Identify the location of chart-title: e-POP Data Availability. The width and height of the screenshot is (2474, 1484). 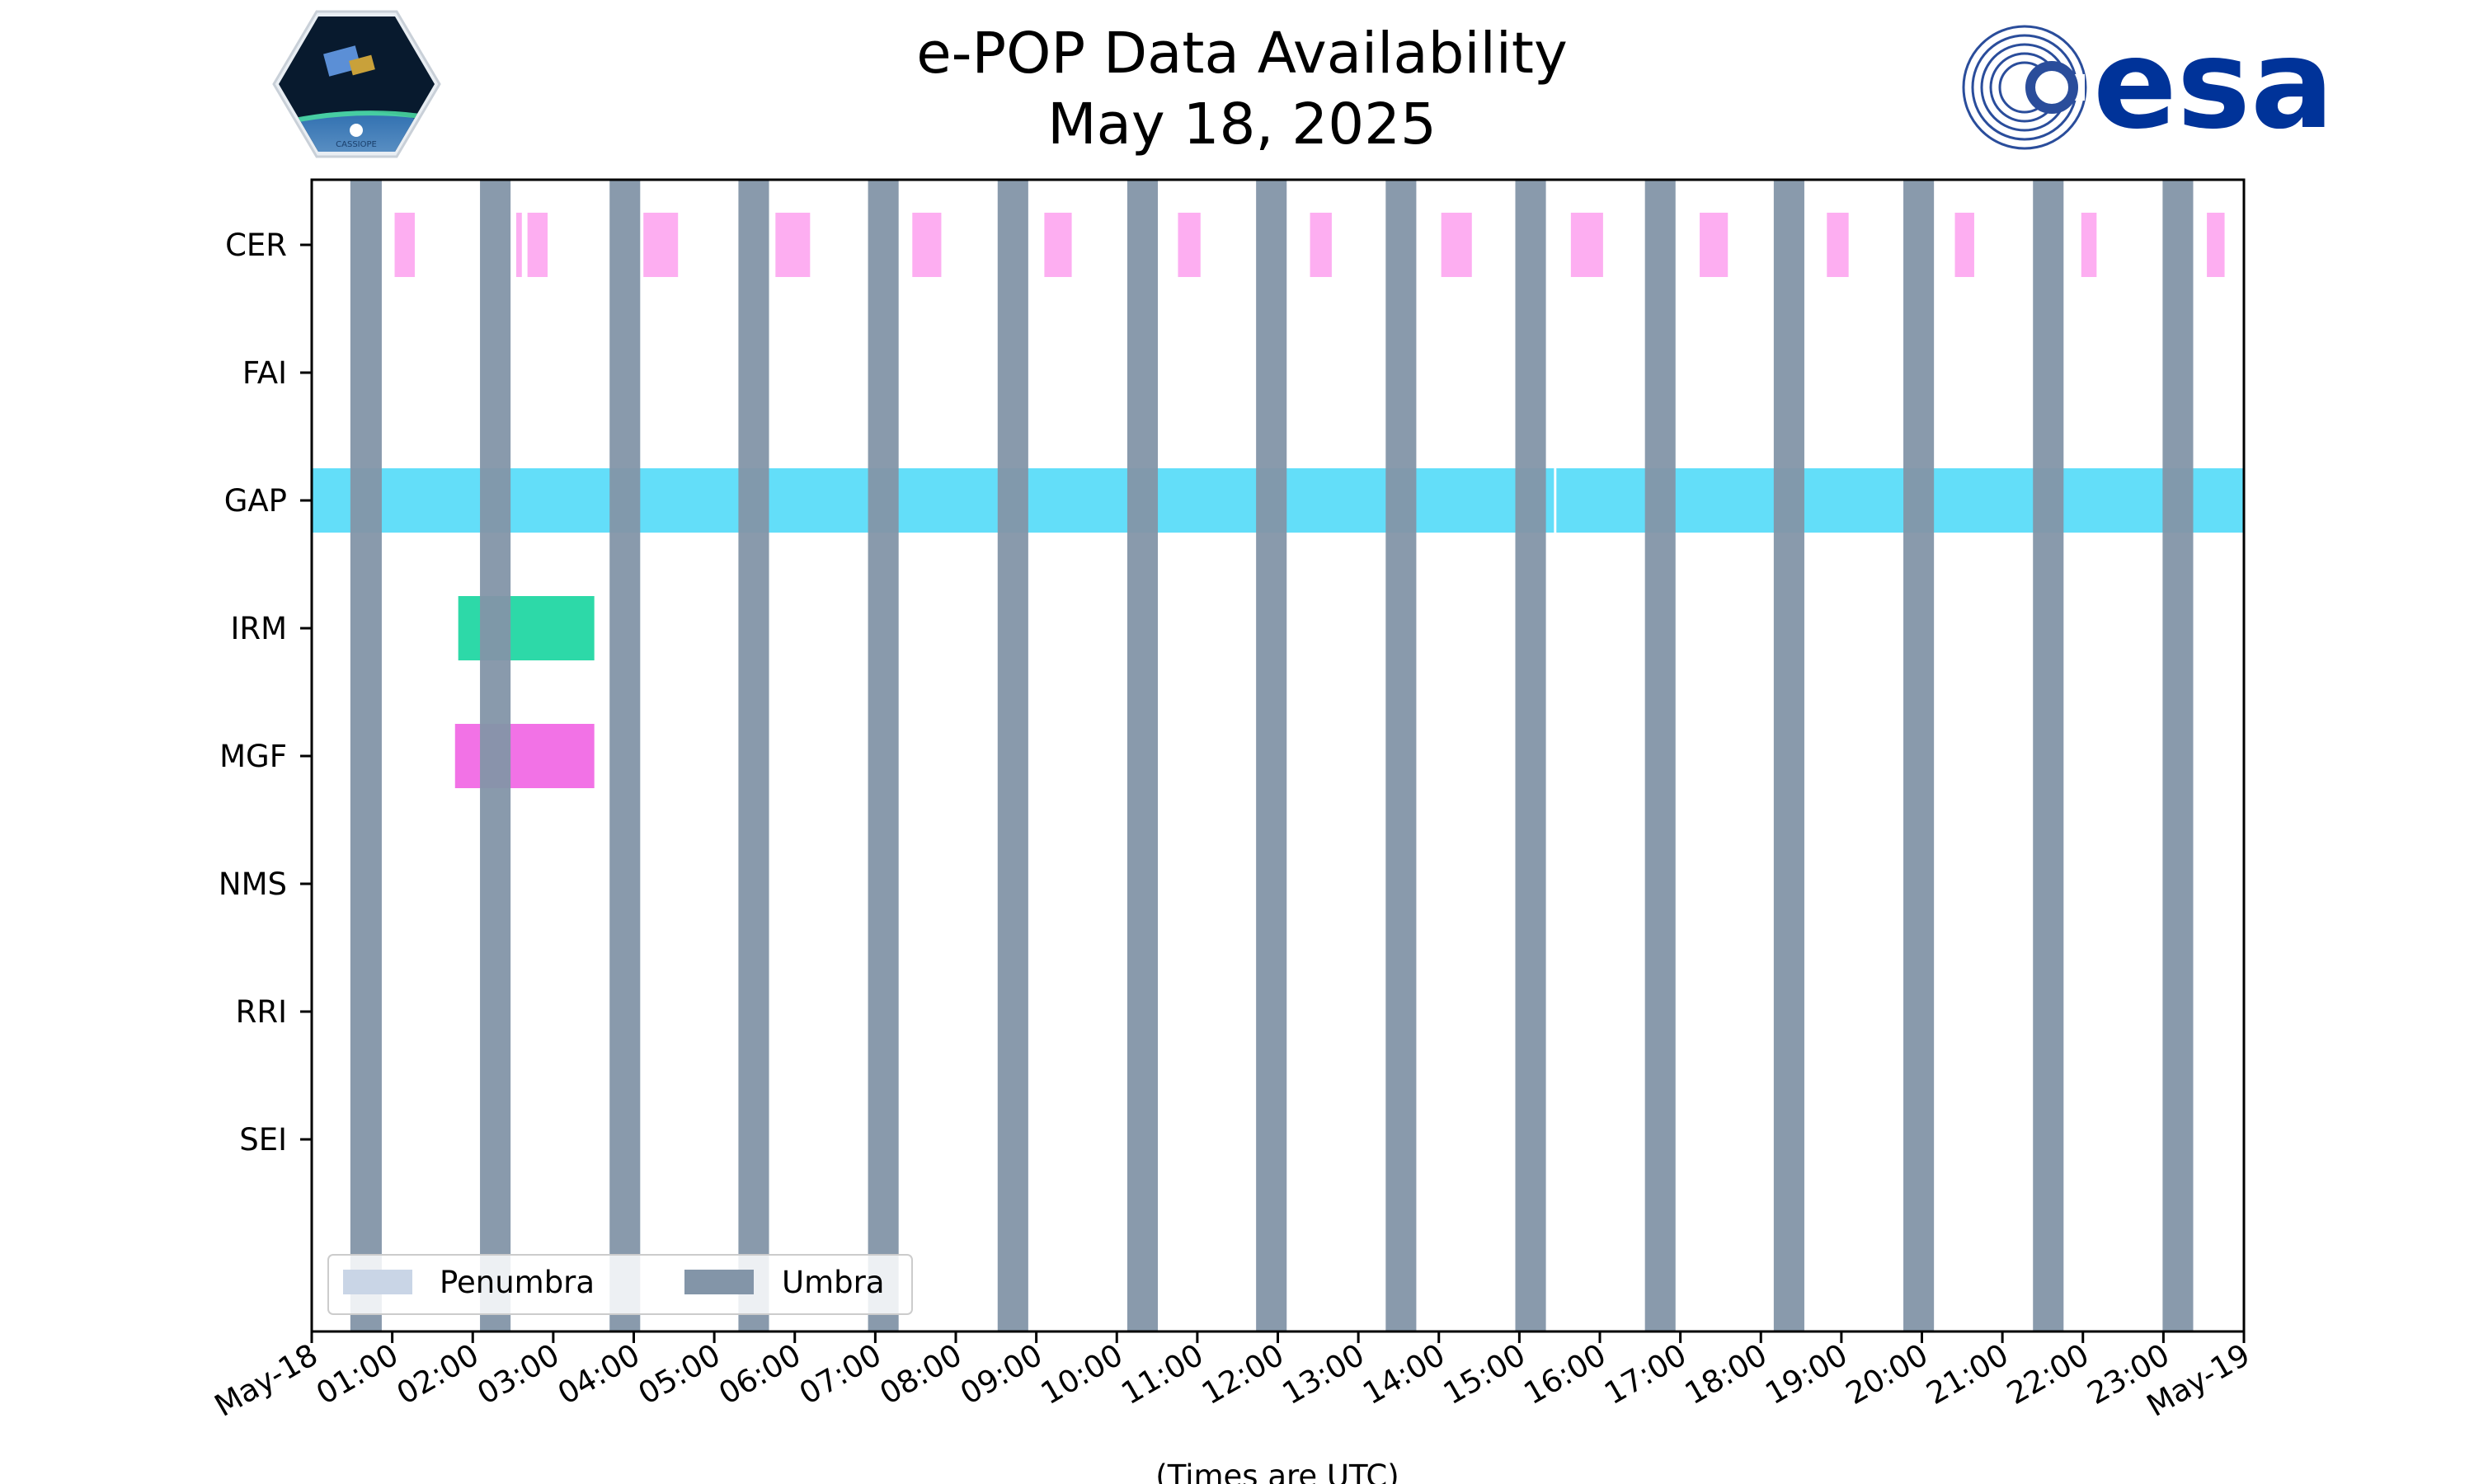
(1242, 54).